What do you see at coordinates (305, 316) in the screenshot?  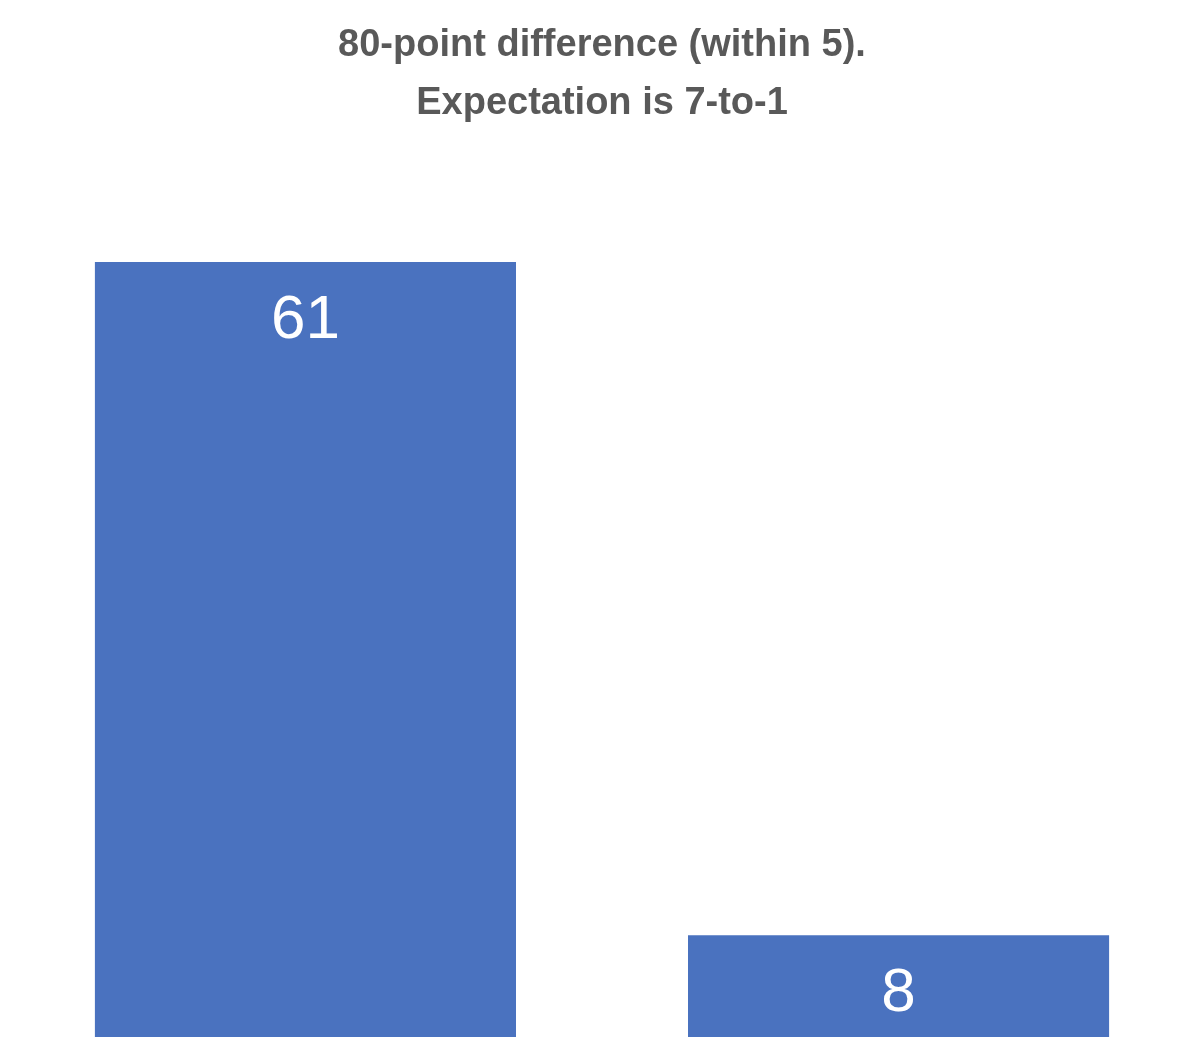 I see `data-label: 61` at bounding box center [305, 316].